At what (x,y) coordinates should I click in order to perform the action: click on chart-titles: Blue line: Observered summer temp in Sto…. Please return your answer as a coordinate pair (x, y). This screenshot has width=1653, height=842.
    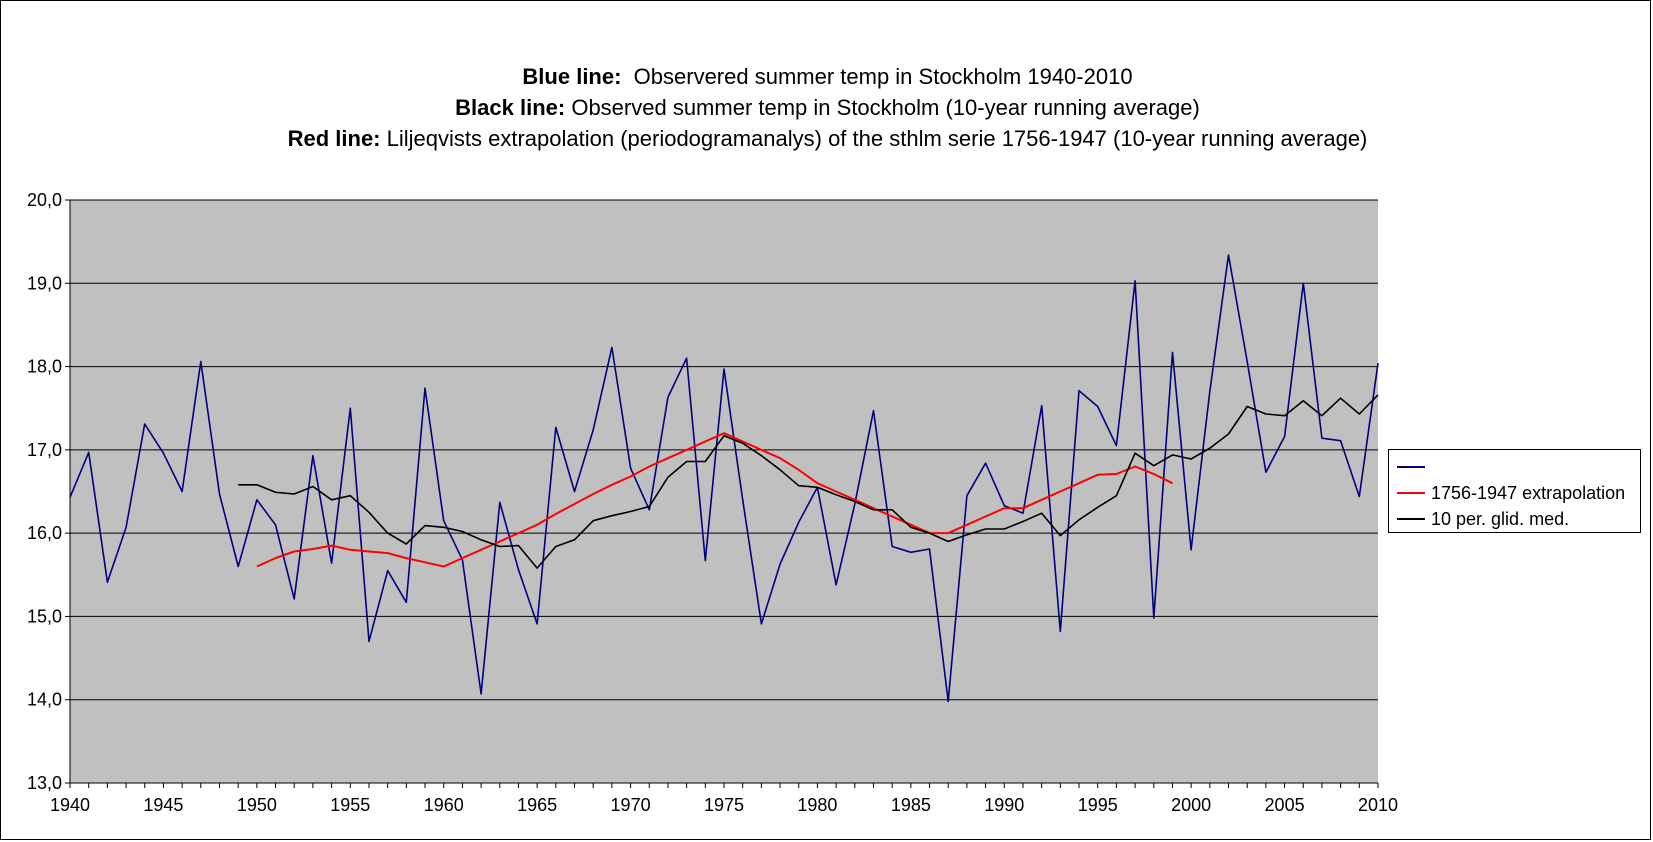
    Looking at the image, I should click on (827, 107).